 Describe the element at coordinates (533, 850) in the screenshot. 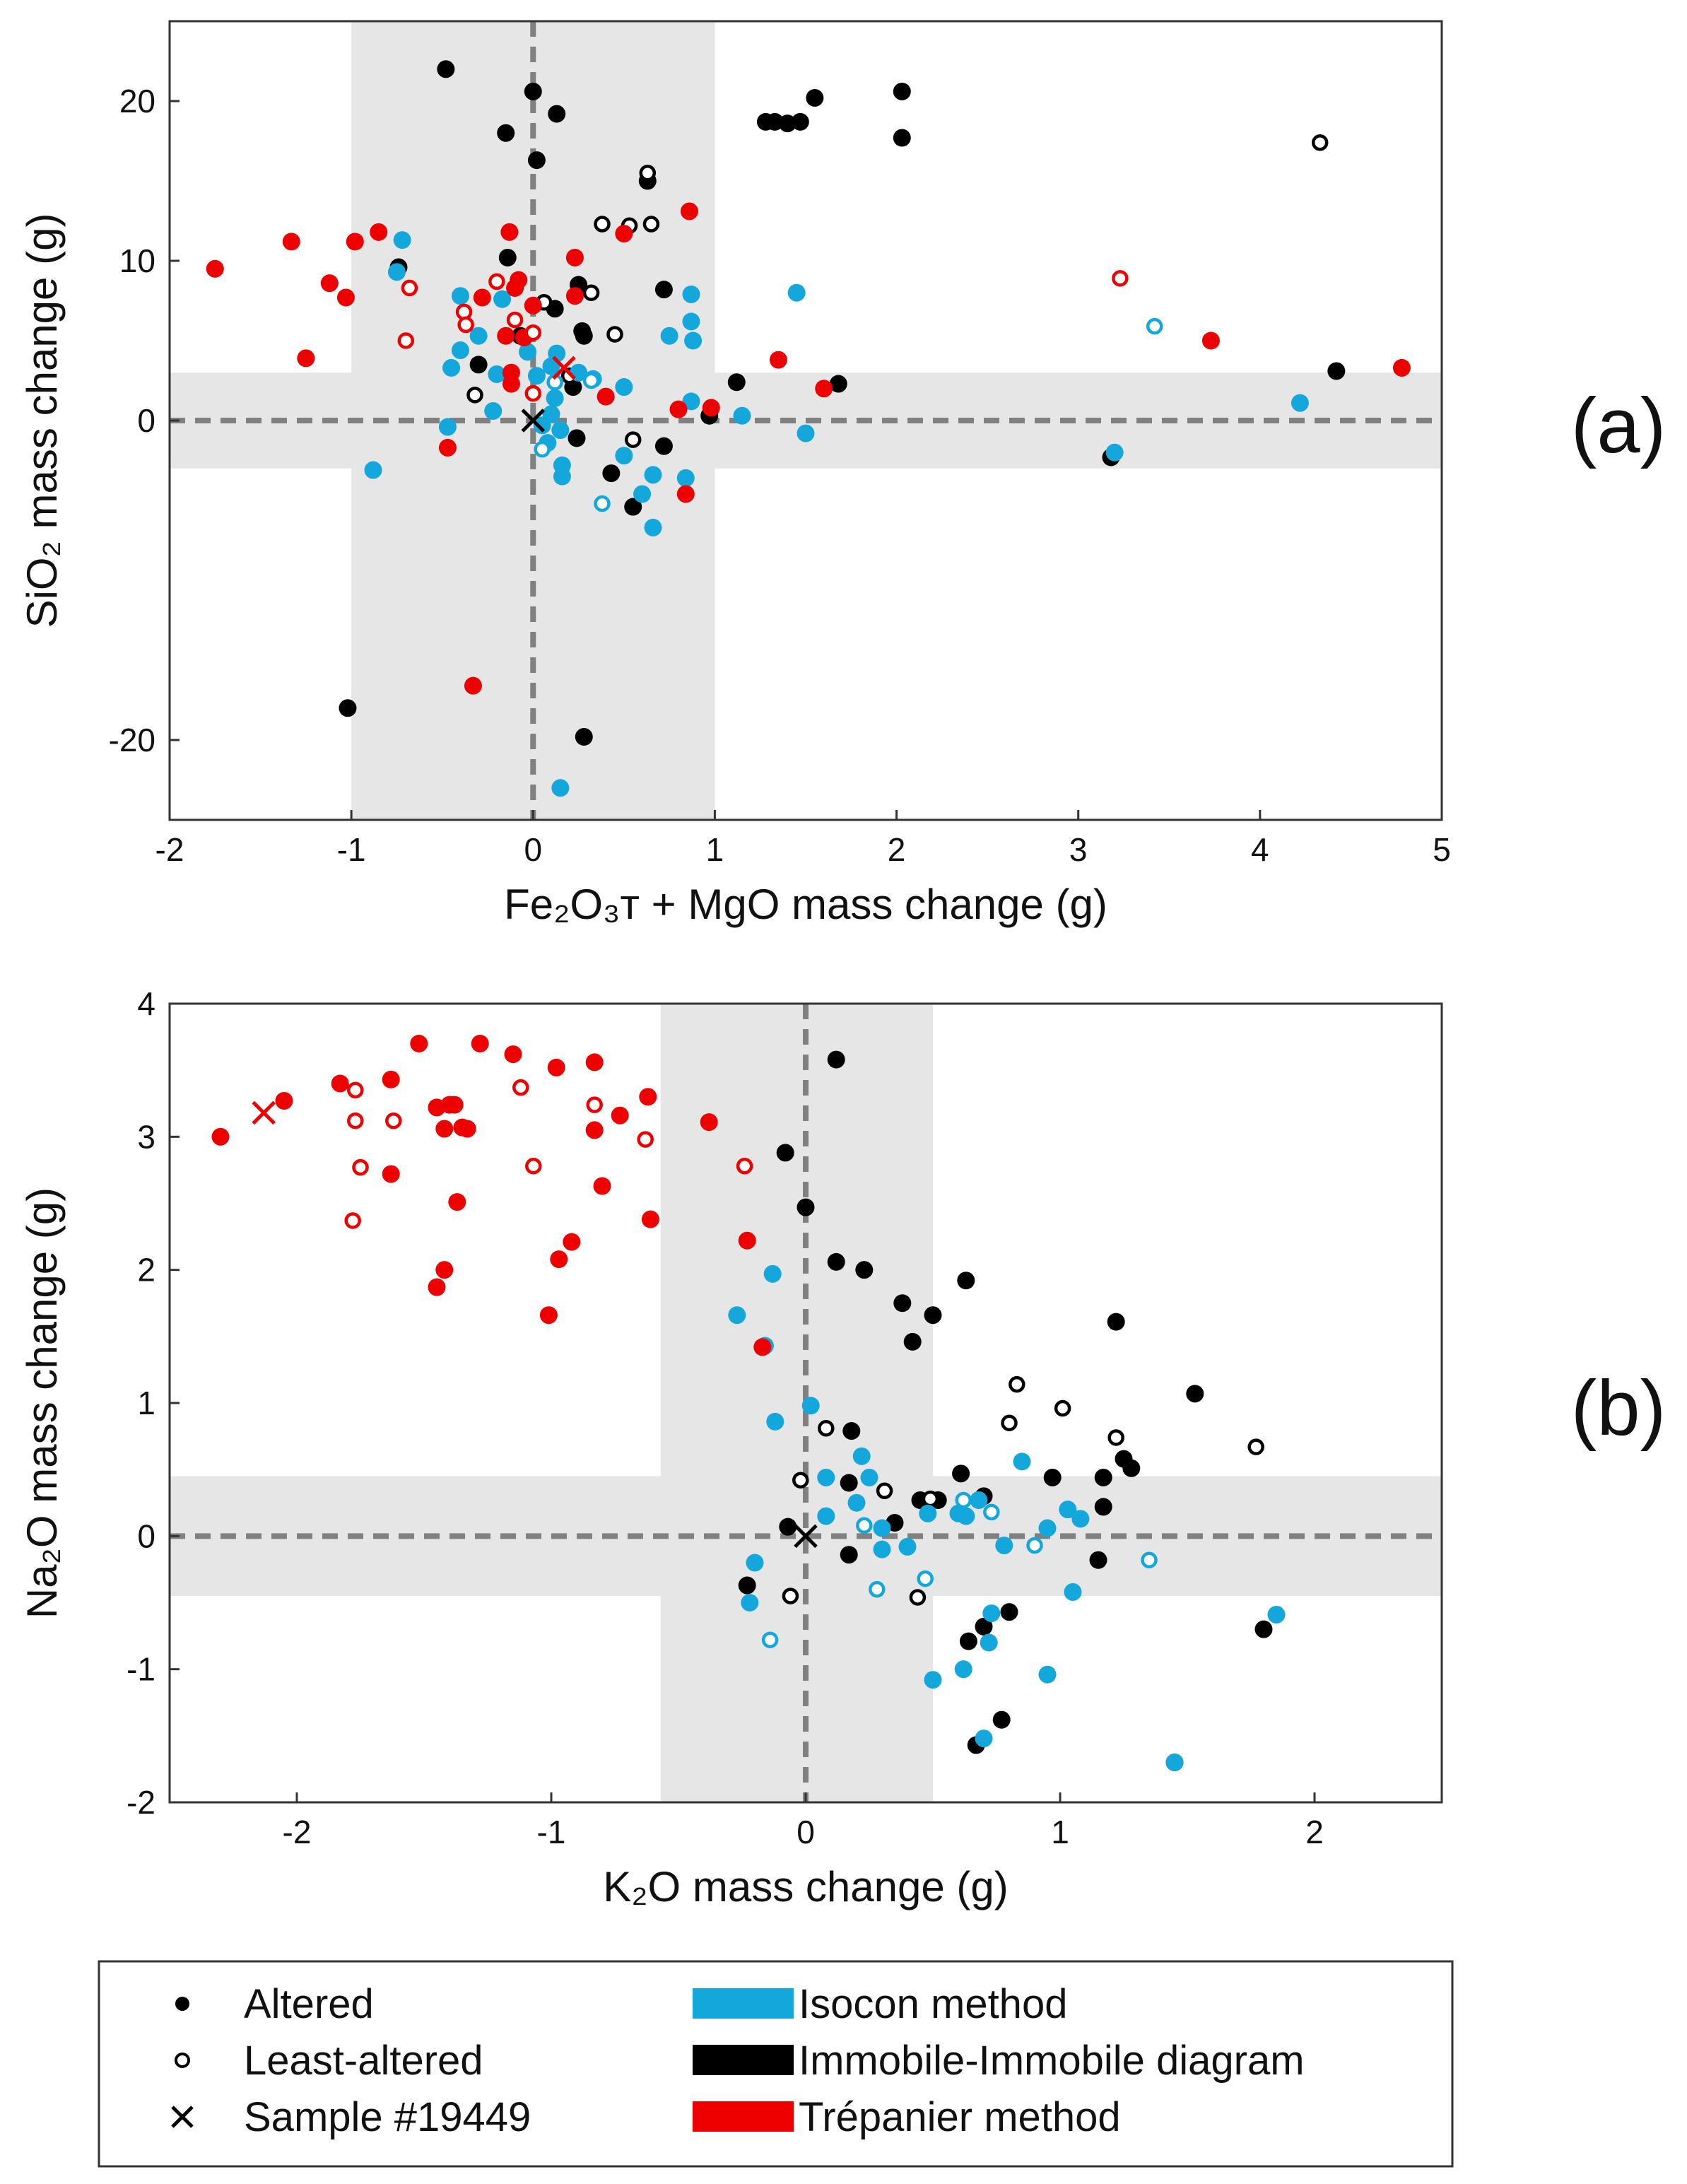

I see `x-tick-label: 0` at that location.